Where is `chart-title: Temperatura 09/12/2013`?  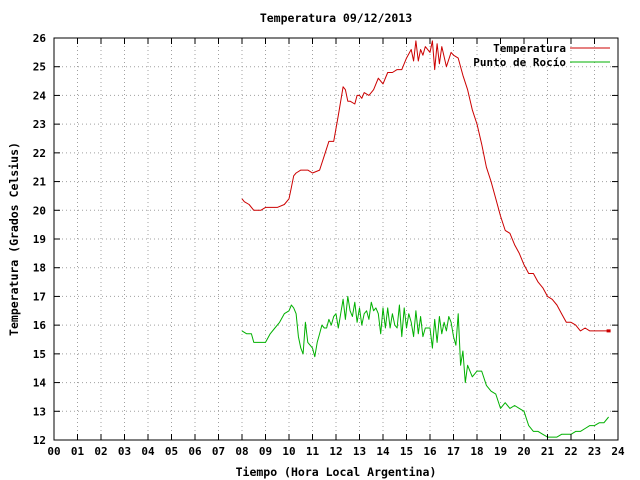
chart-title: Temperatura 09/12/2013 is located at coordinates (336, 18).